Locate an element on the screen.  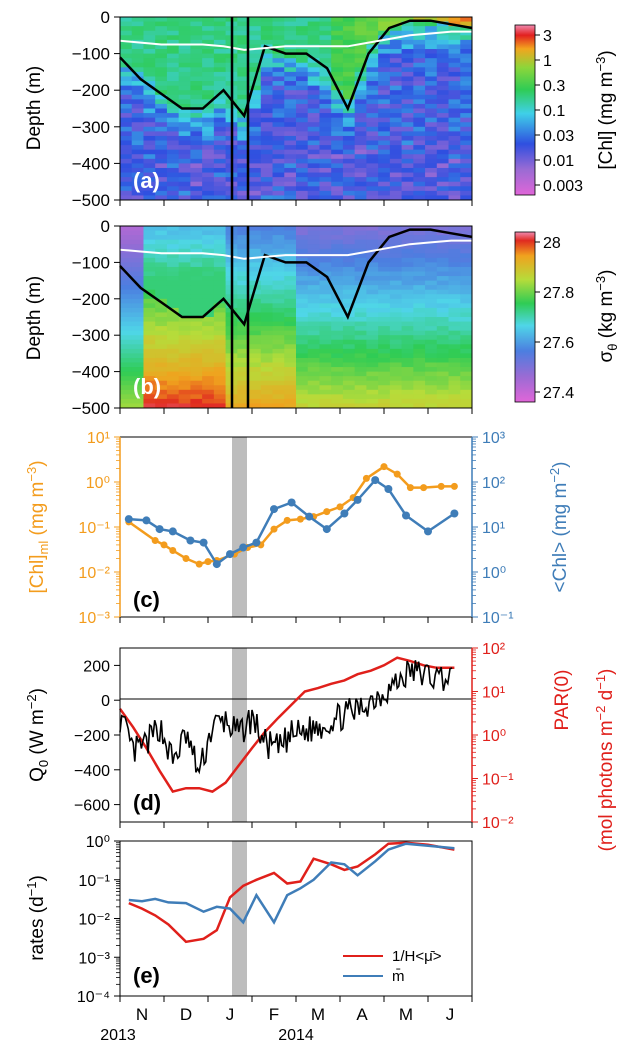
left-tick-label: 10⁻² is located at coordinates (94, 573).